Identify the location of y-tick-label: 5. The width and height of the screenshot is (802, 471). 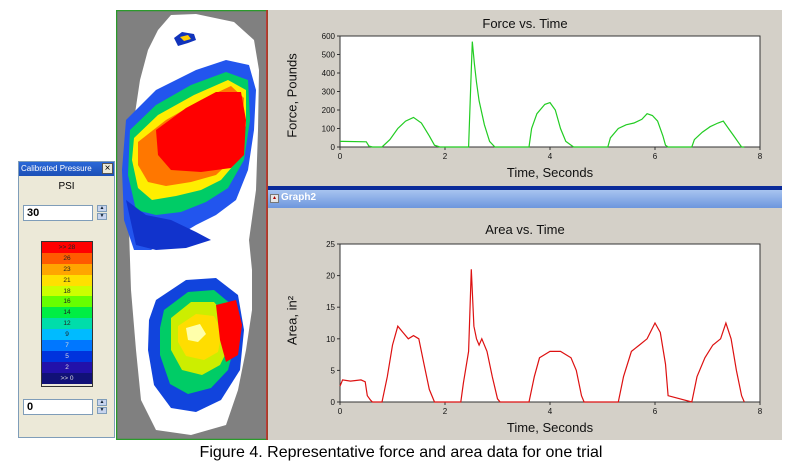
(333, 370).